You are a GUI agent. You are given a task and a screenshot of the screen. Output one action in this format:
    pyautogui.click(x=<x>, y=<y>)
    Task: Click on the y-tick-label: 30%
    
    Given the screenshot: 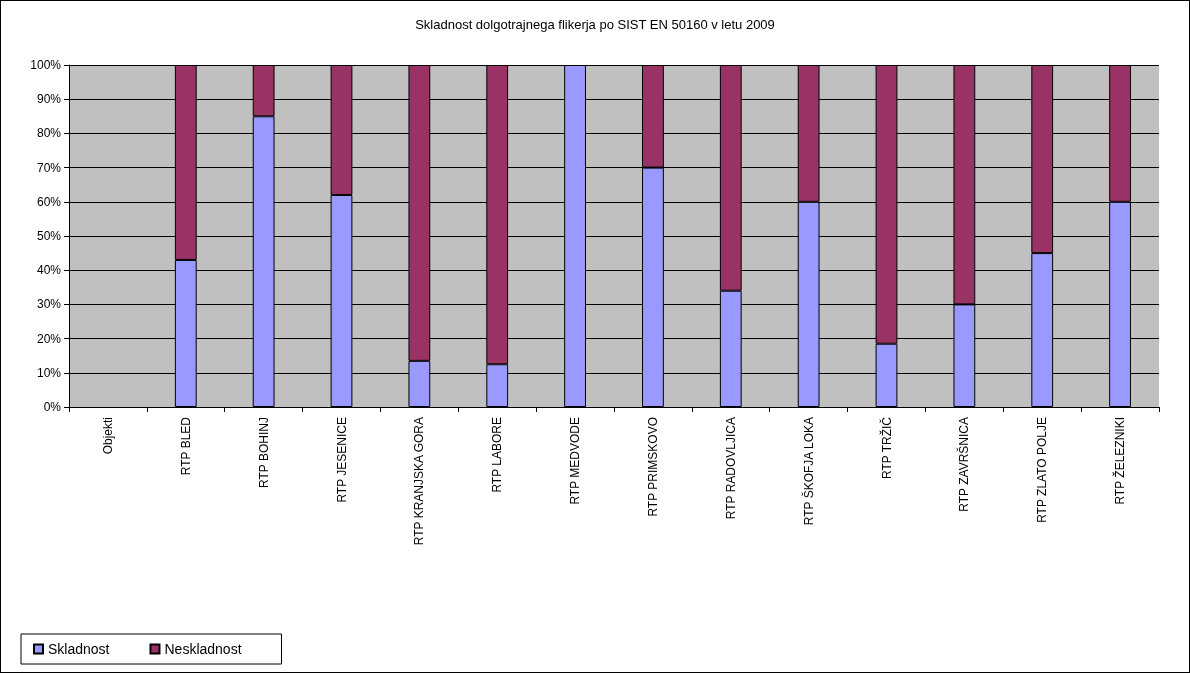 What is the action you would take?
    pyautogui.click(x=49, y=304)
    